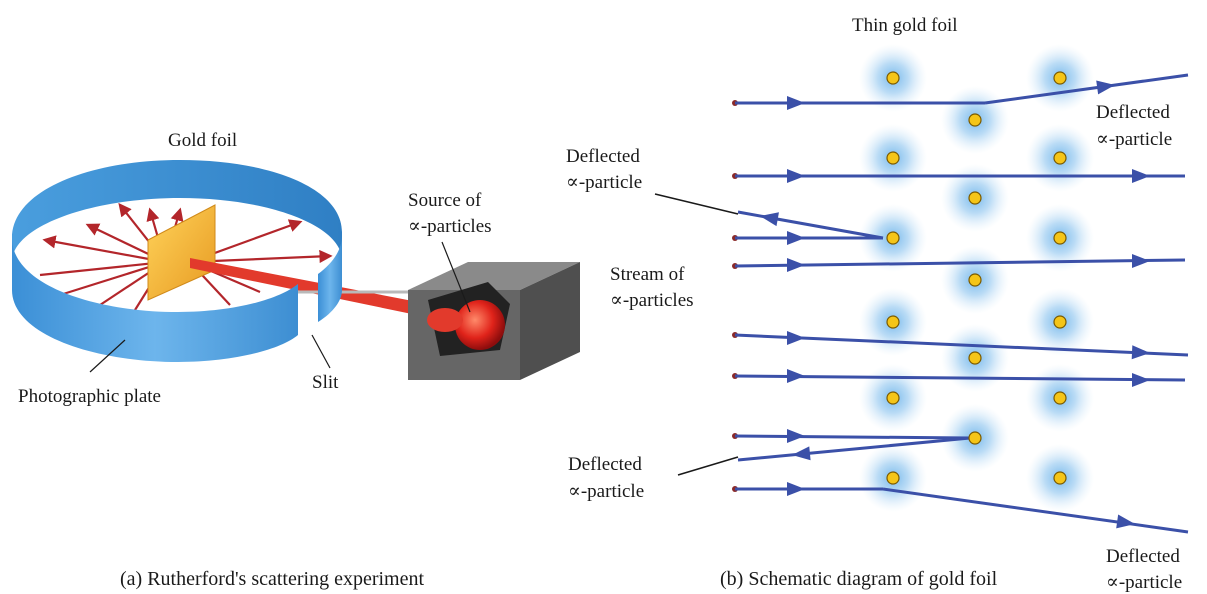  What do you see at coordinates (177, 211) in the screenshot?
I see `plate-ring-back` at bounding box center [177, 211].